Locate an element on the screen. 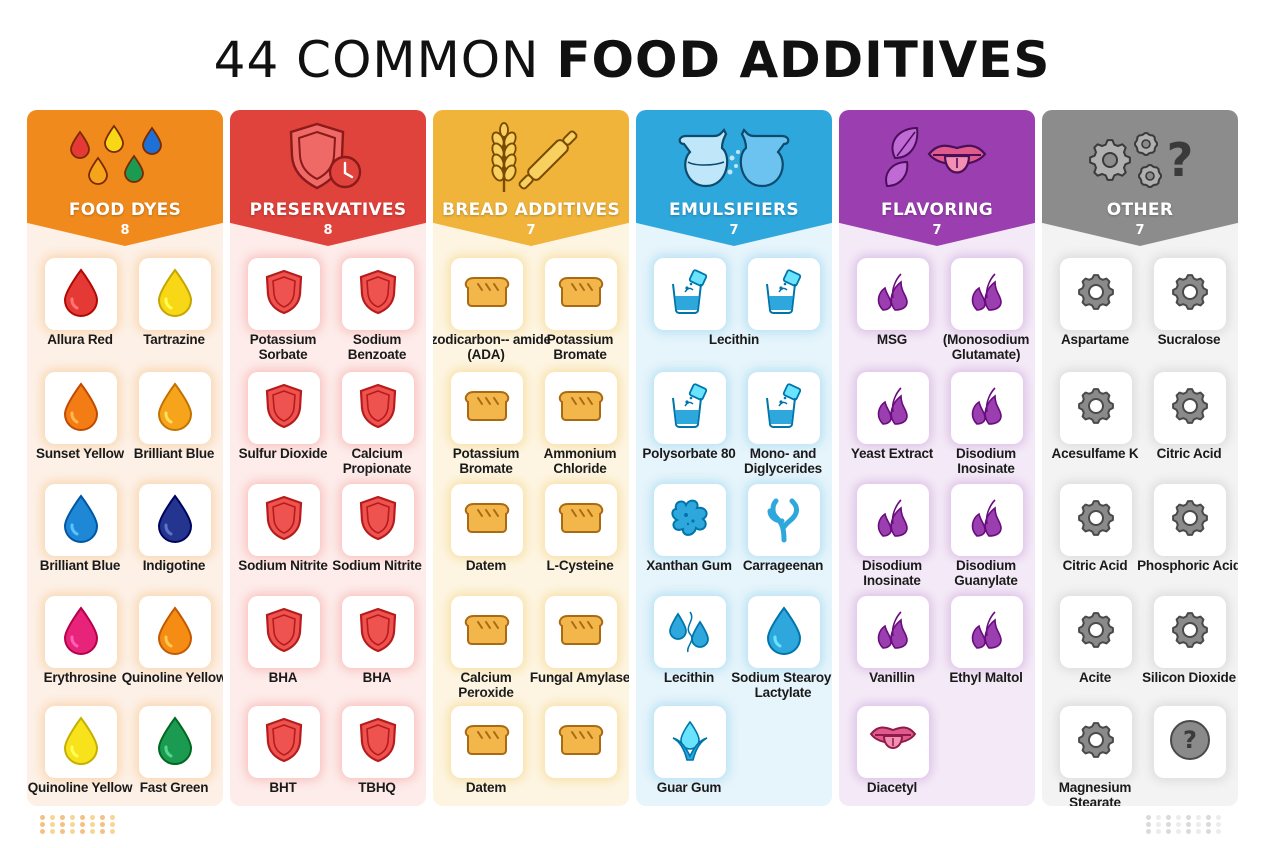 This screenshot has height=848, width=1264. additive-item: Datem is located at coordinates (486, 756).